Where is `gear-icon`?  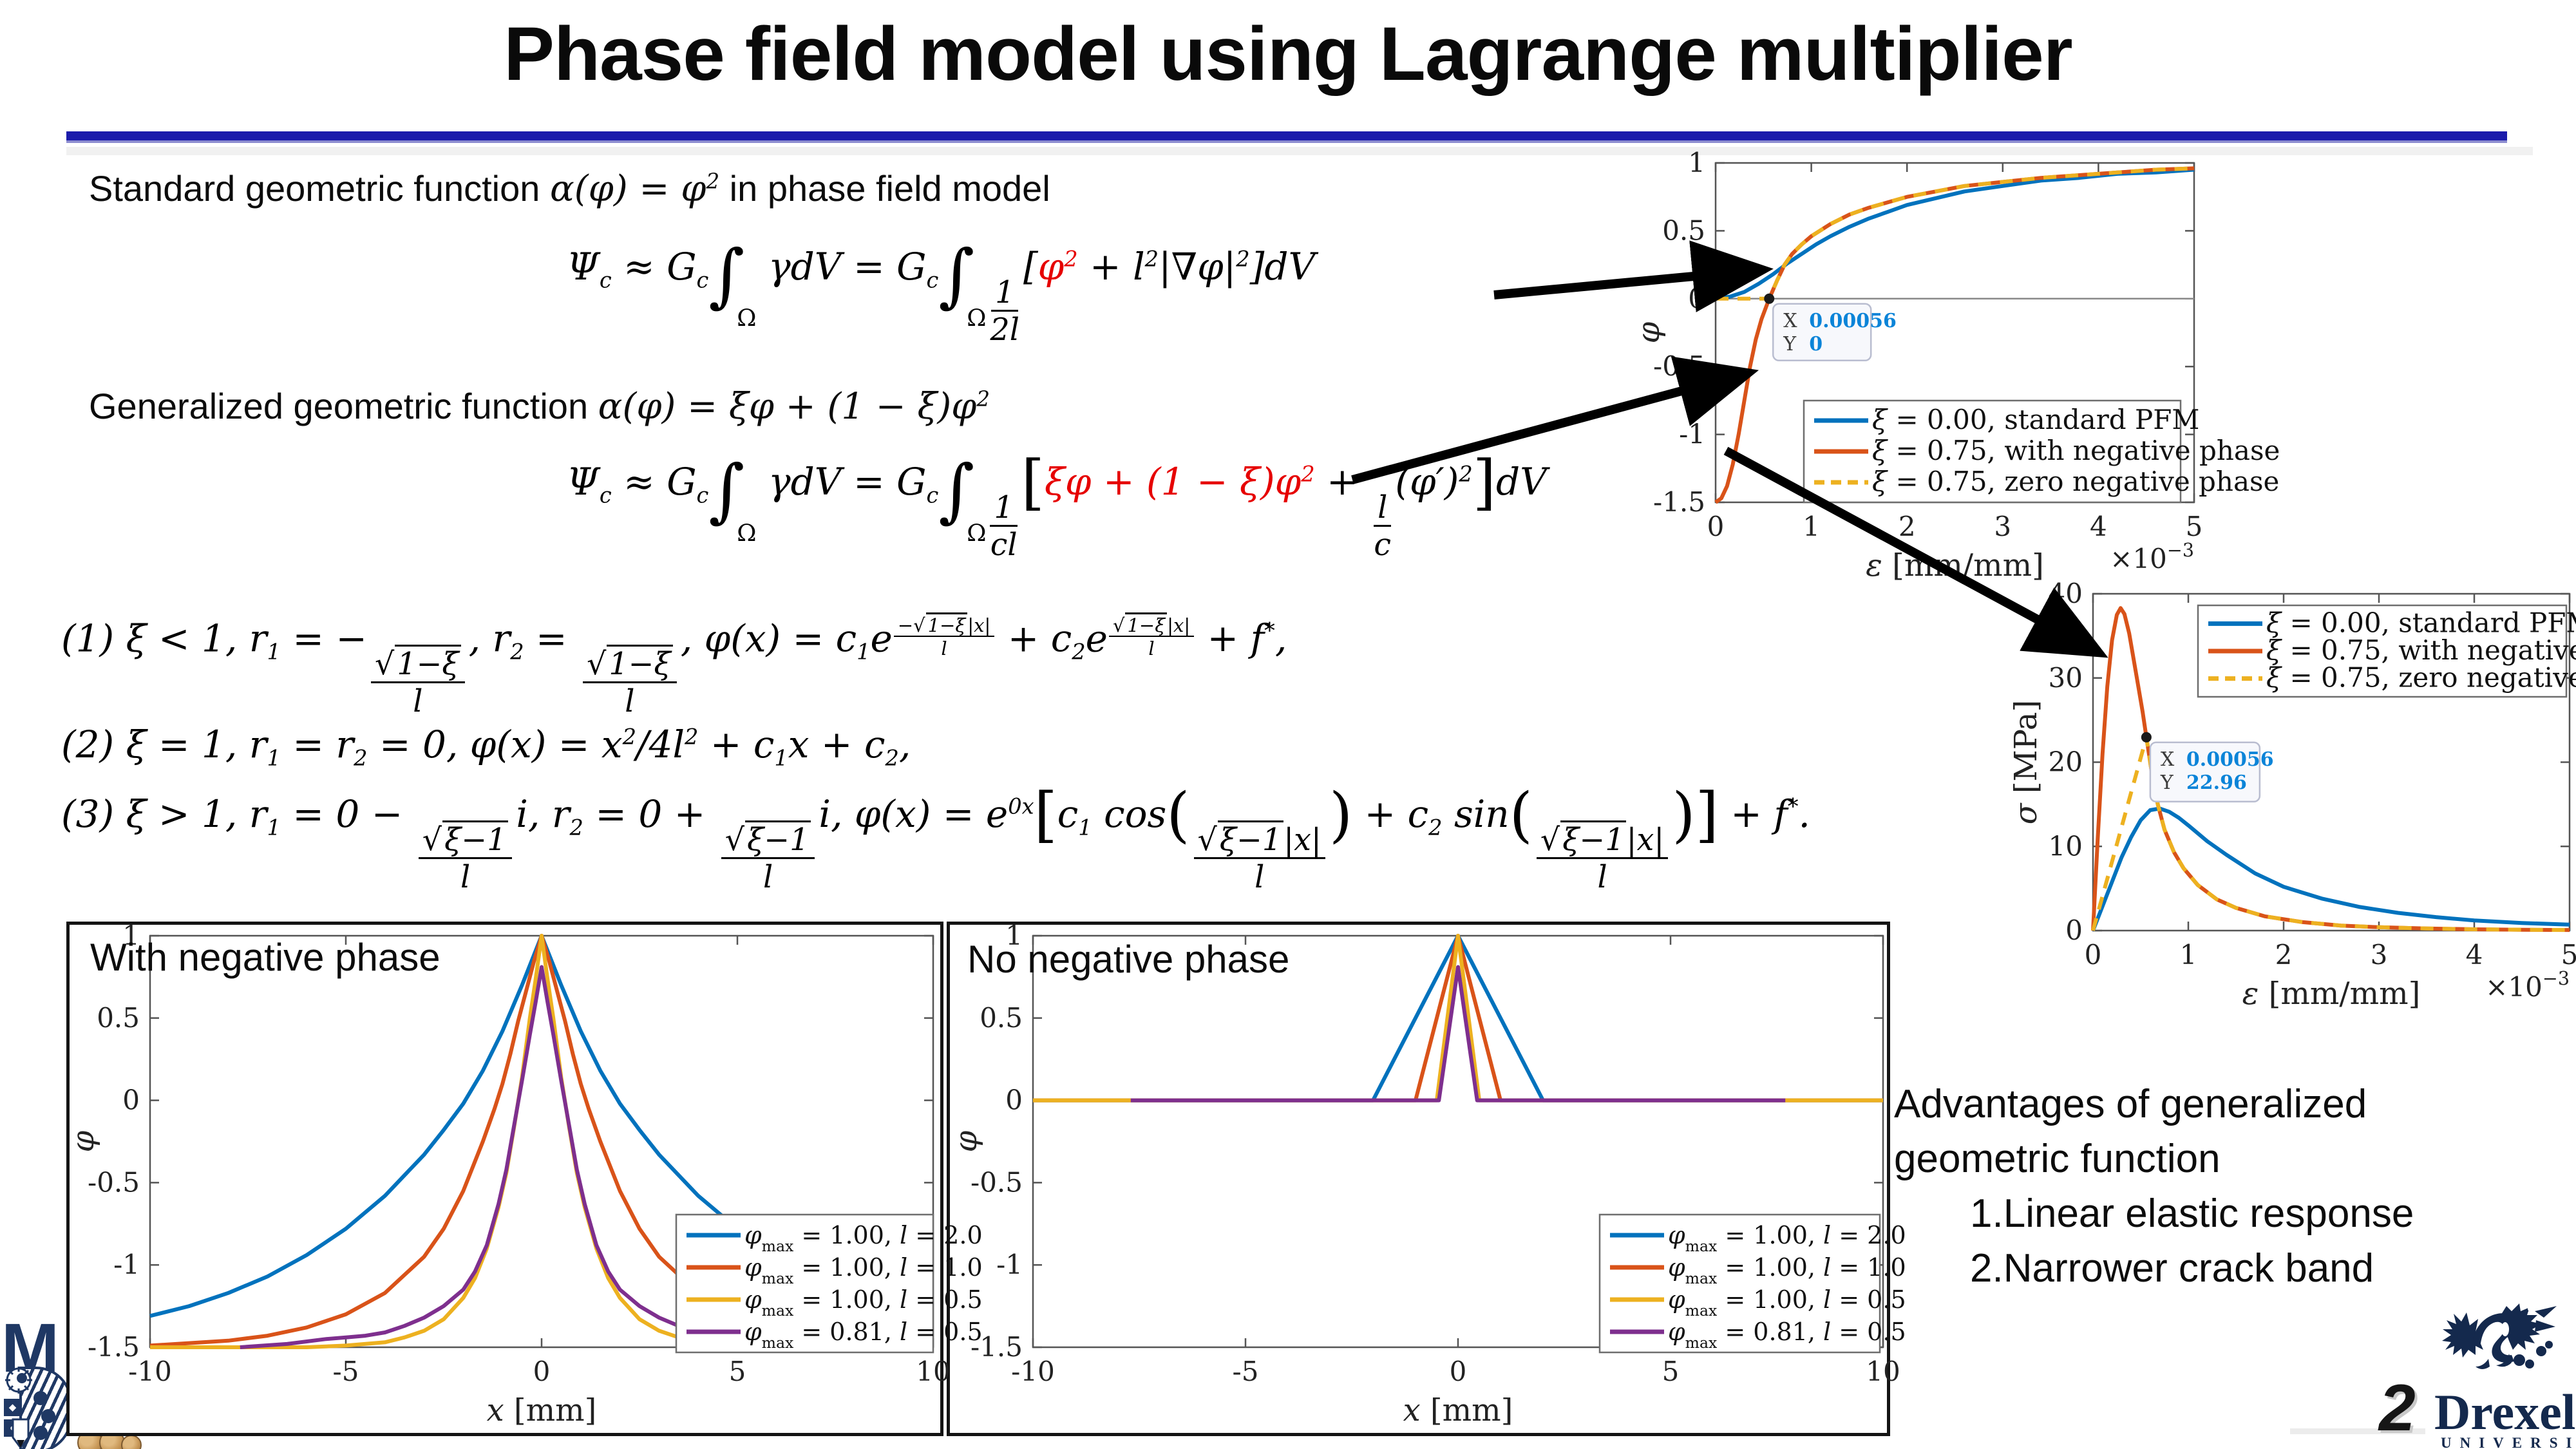 gear-icon is located at coordinates (18, 1380).